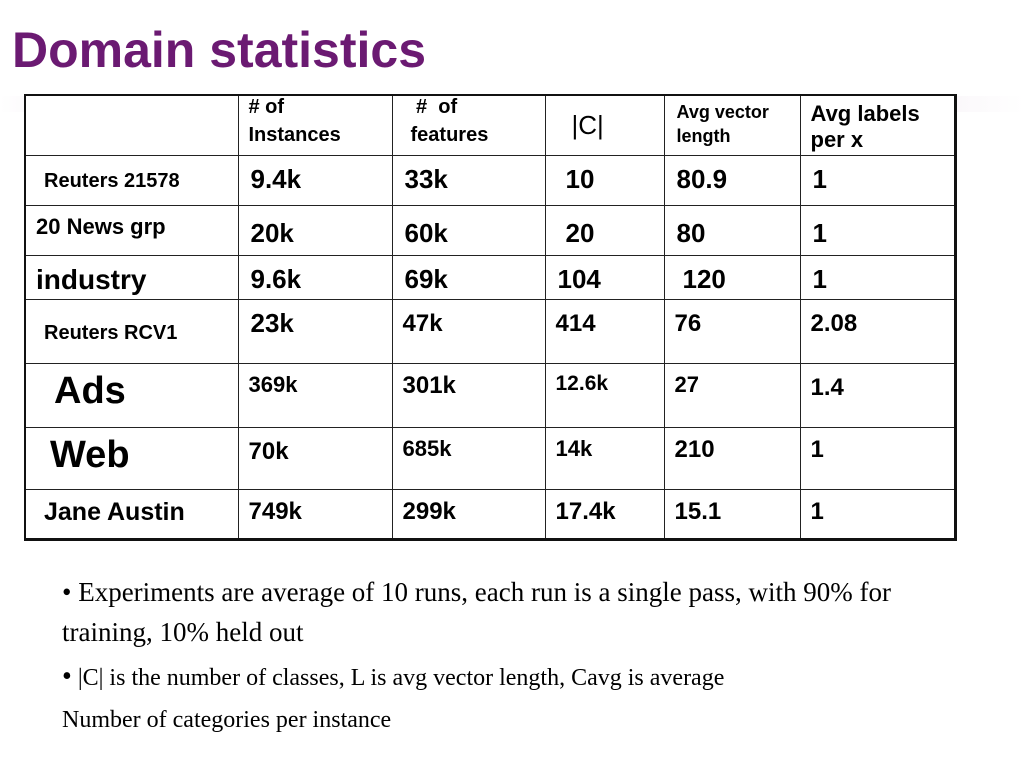 The image size is (1024, 768). What do you see at coordinates (468, 514) in the screenshot?
I see `table-cell: 299k` at bounding box center [468, 514].